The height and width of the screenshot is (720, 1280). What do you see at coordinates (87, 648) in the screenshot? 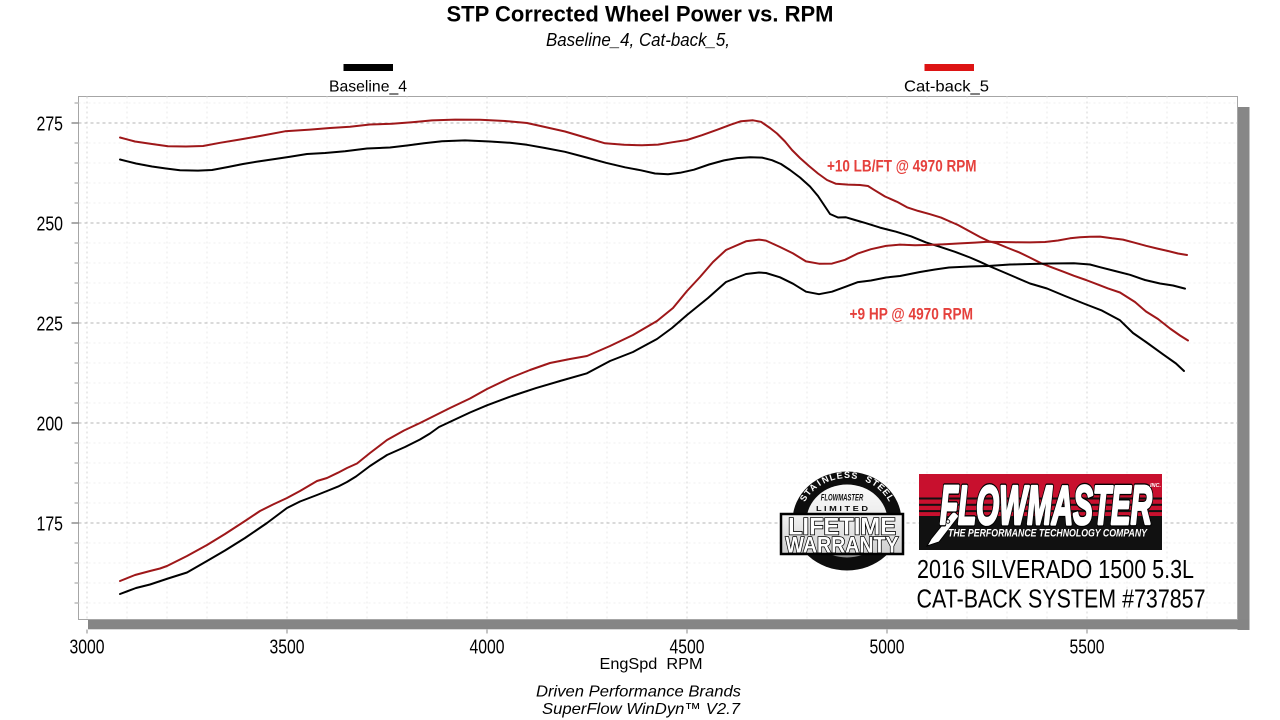
I see `svg-text: 3000` at bounding box center [87, 648].